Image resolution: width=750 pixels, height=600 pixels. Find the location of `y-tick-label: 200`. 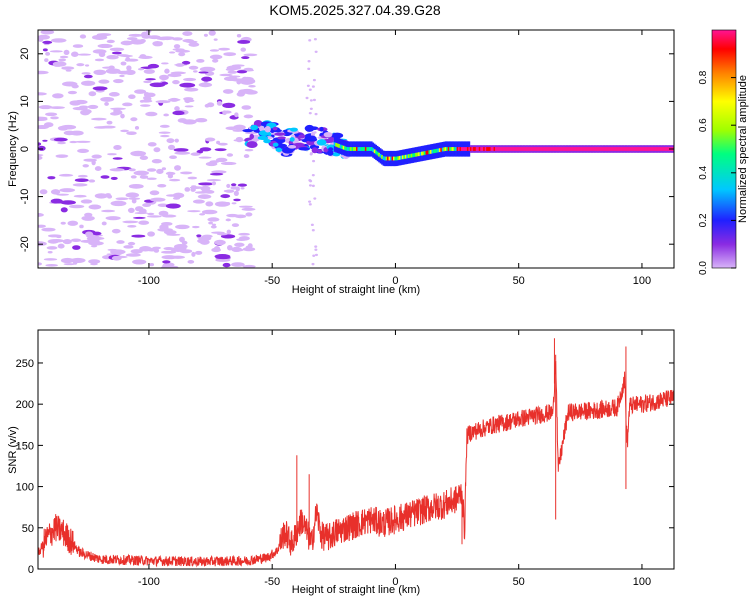

y-tick-label: 200 is located at coordinates (25, 405).